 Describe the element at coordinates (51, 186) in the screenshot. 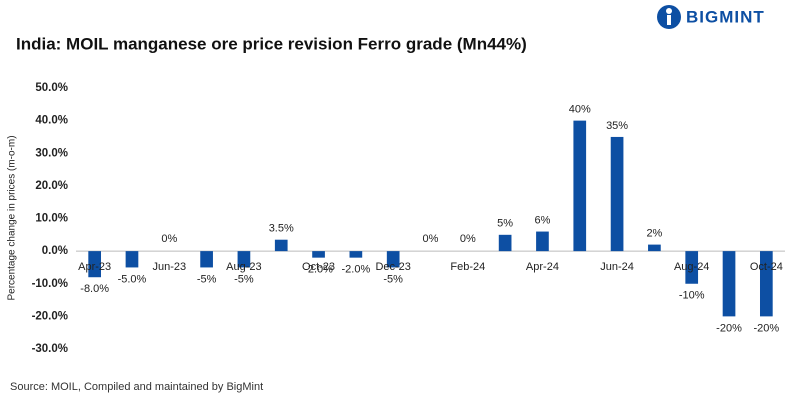

I see `y-tick-label: 20.0%` at that location.